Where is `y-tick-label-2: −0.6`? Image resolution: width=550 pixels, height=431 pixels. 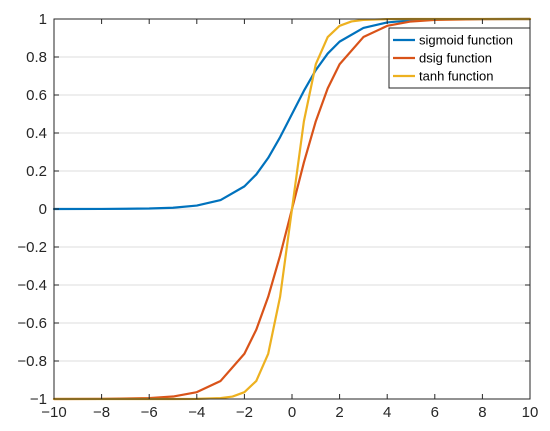 y-tick-label-2: −0.6 is located at coordinates (32, 323).